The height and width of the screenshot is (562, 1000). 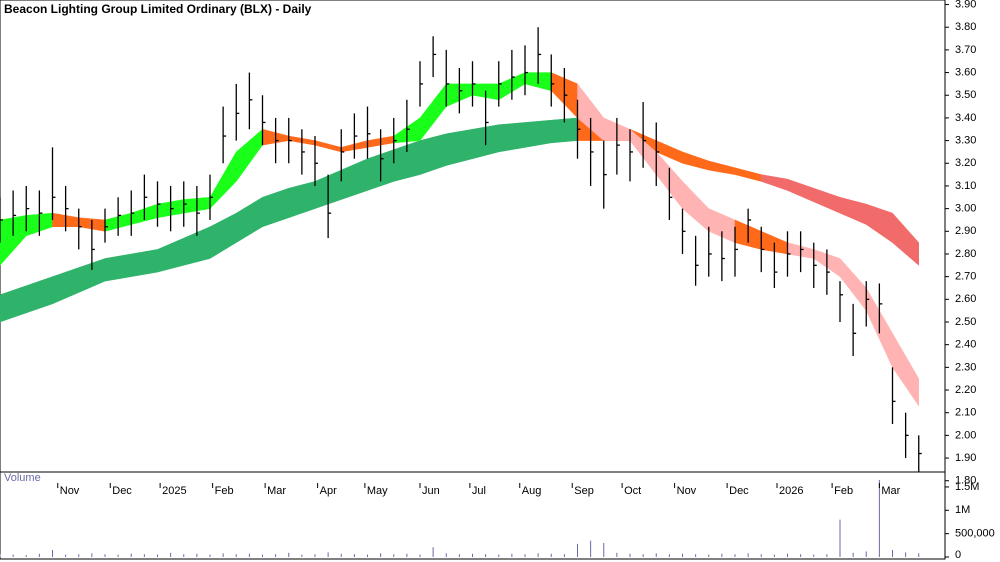 I want to click on volume-tick-label: 1.5M, so click(x=967, y=487).